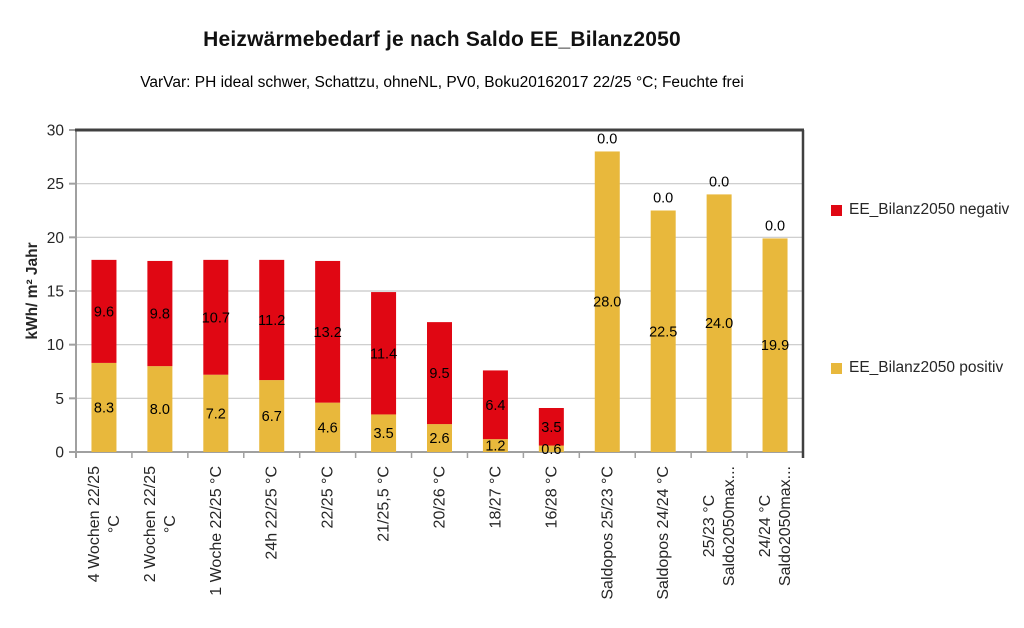 This screenshot has height=628, width=1024. Describe the element at coordinates (150, 524) in the screenshot. I see `x-category-label: 2 Wochen 22/25` at that location.